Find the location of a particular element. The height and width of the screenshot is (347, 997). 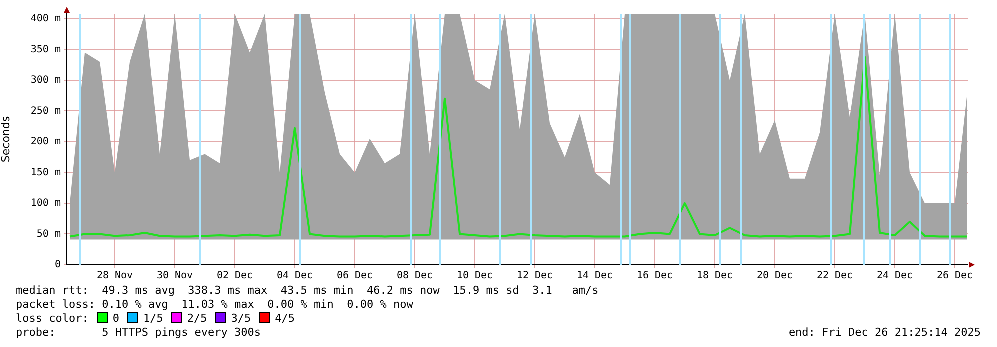

x-tick-label: 30 Nov is located at coordinates (175, 276).